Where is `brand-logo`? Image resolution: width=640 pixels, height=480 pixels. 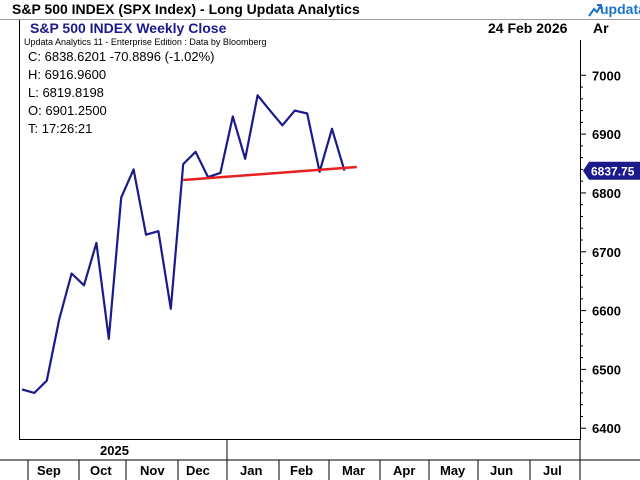 brand-logo is located at coordinates (614, 10).